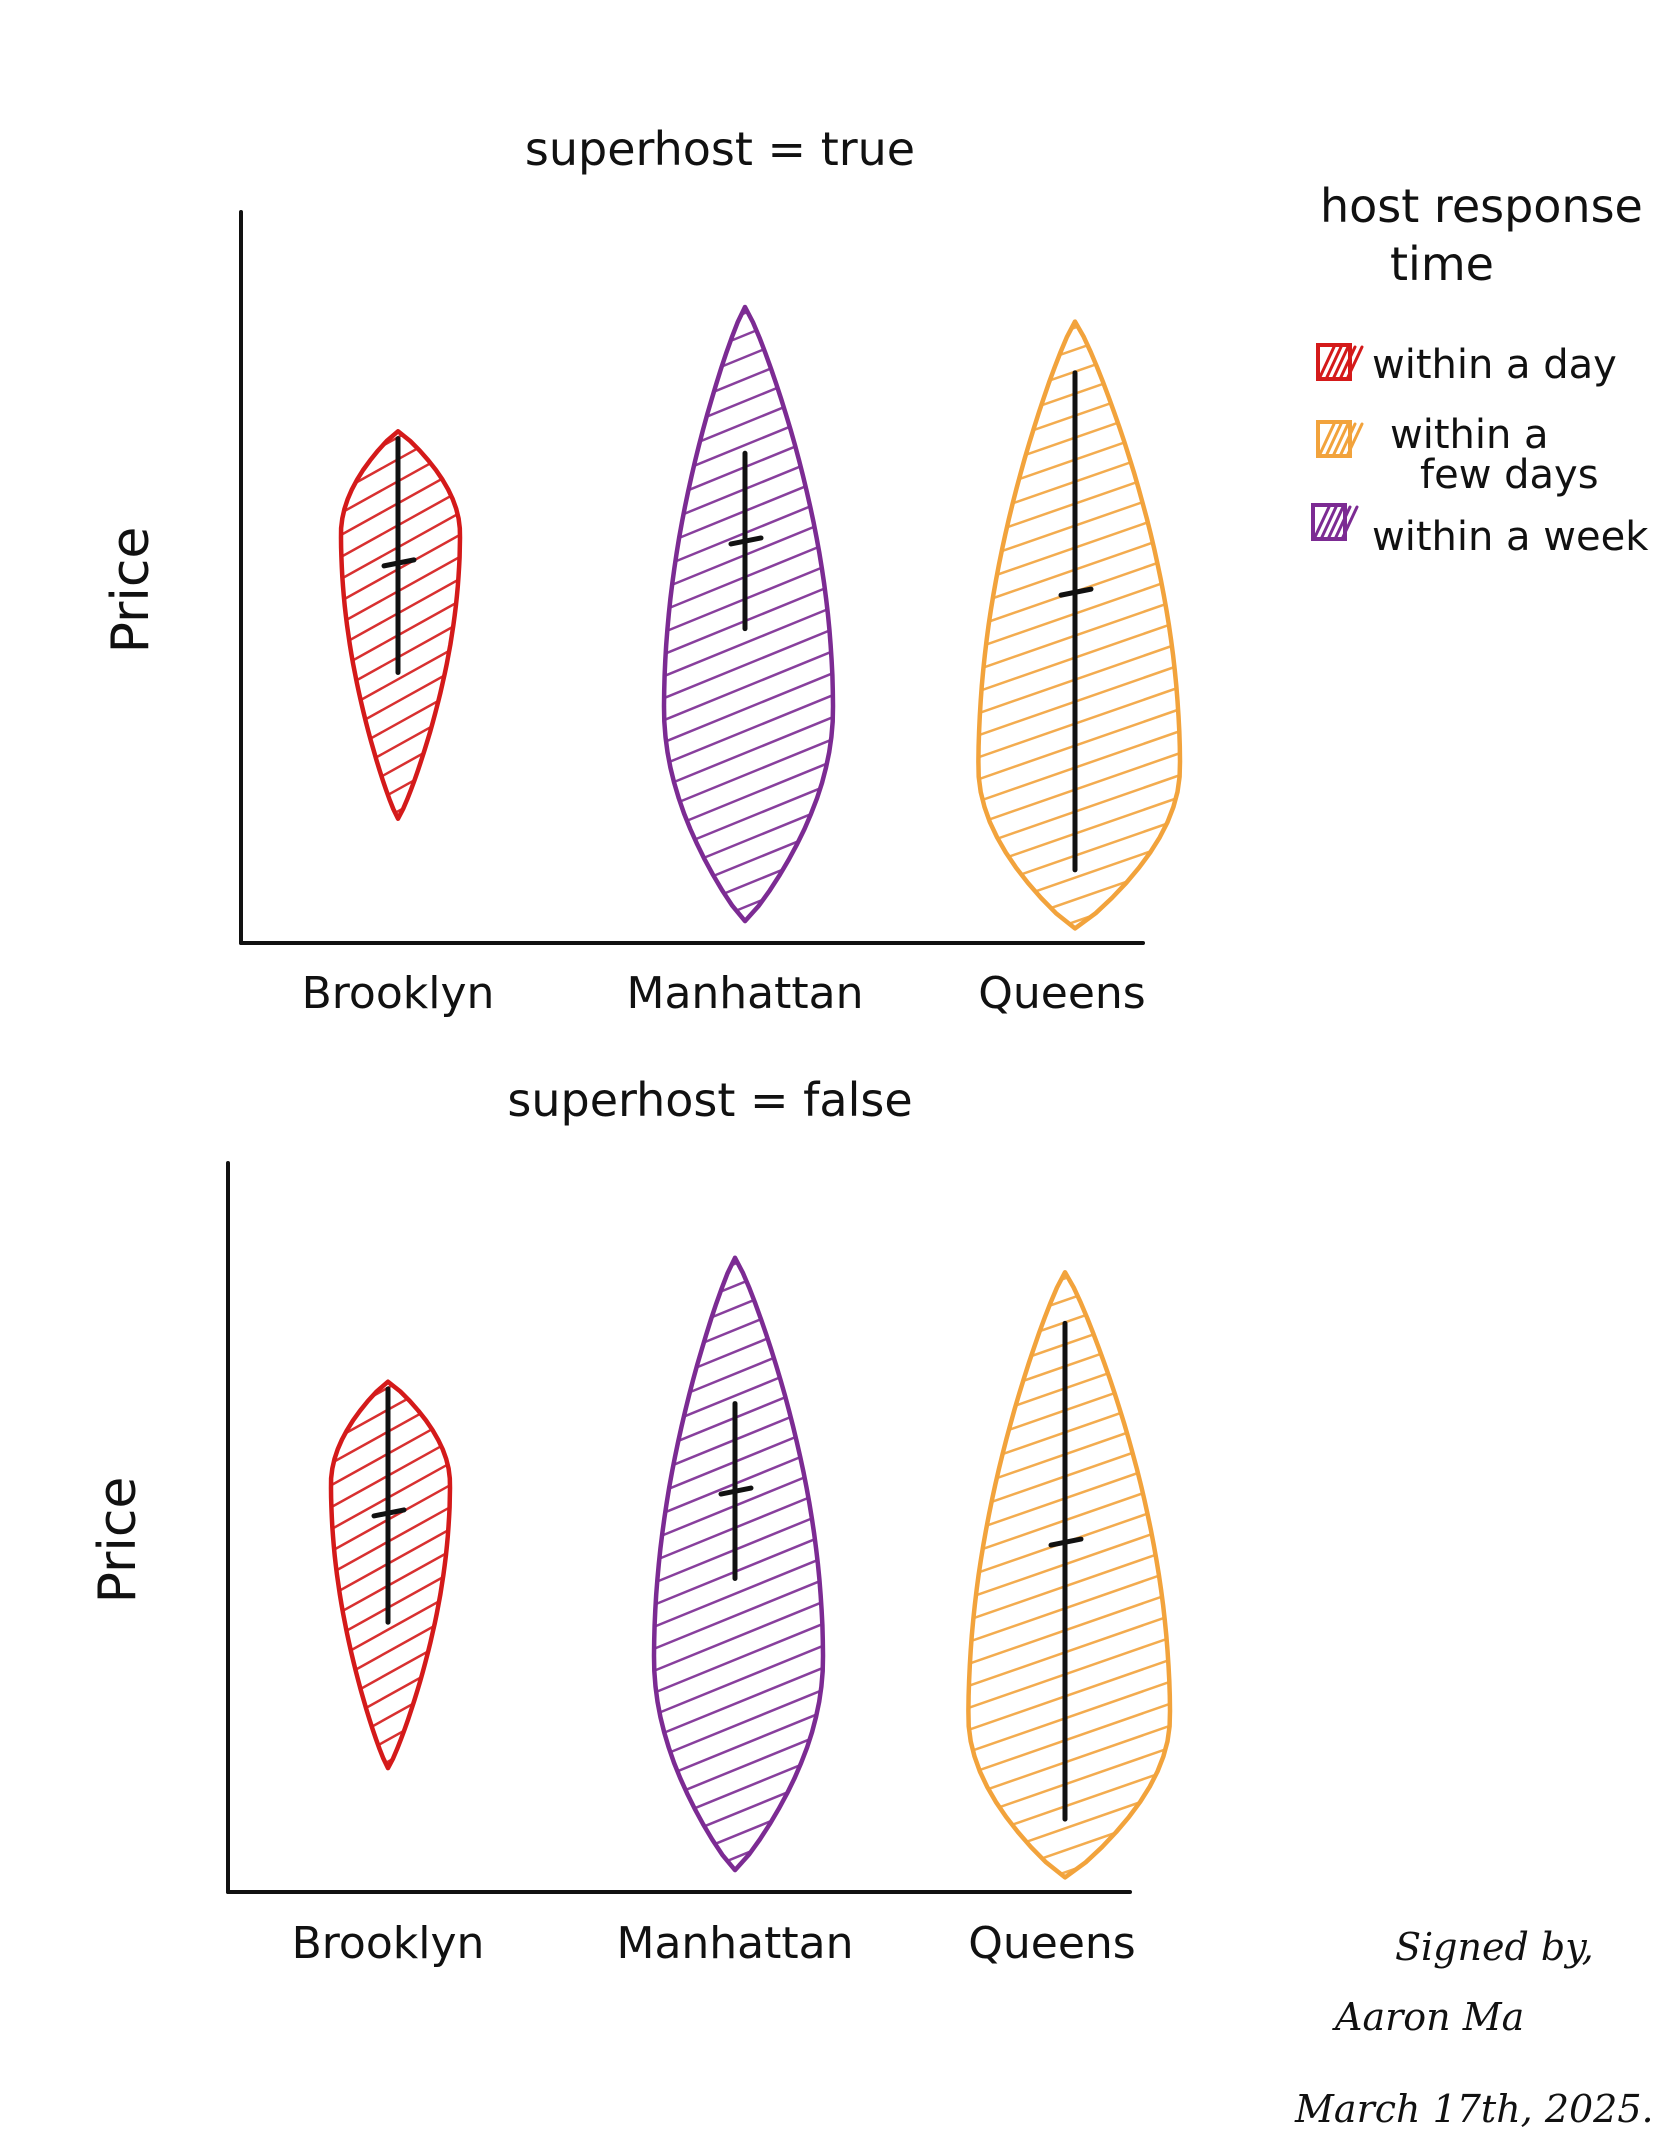 The width and height of the screenshot is (1668, 2154). Describe the element at coordinates (744, 993) in the screenshot. I see `x-tick-label-manhattan-top: Manhattan` at that location.